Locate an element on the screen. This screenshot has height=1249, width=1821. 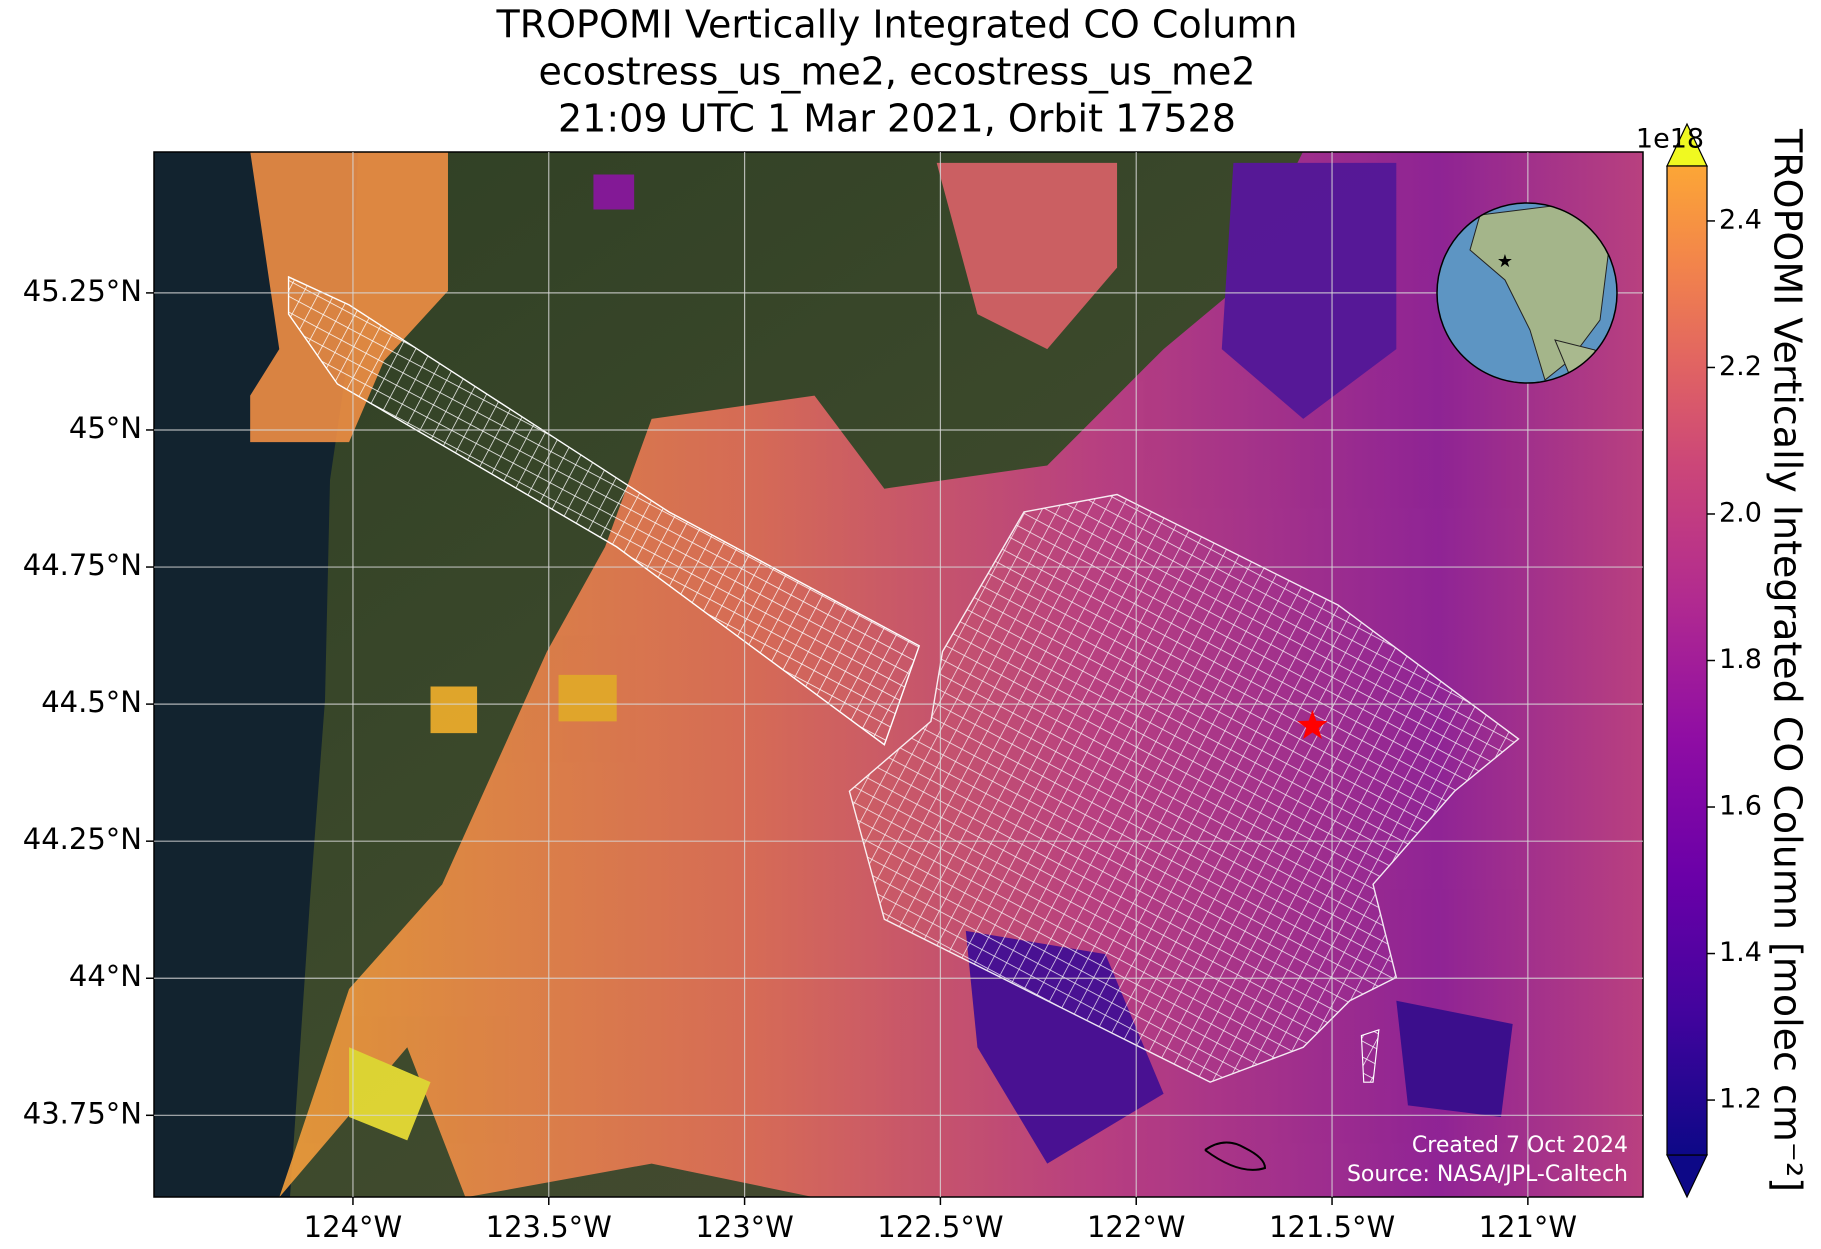
y-tick-label: 45.25°N is located at coordinates (82, 291).